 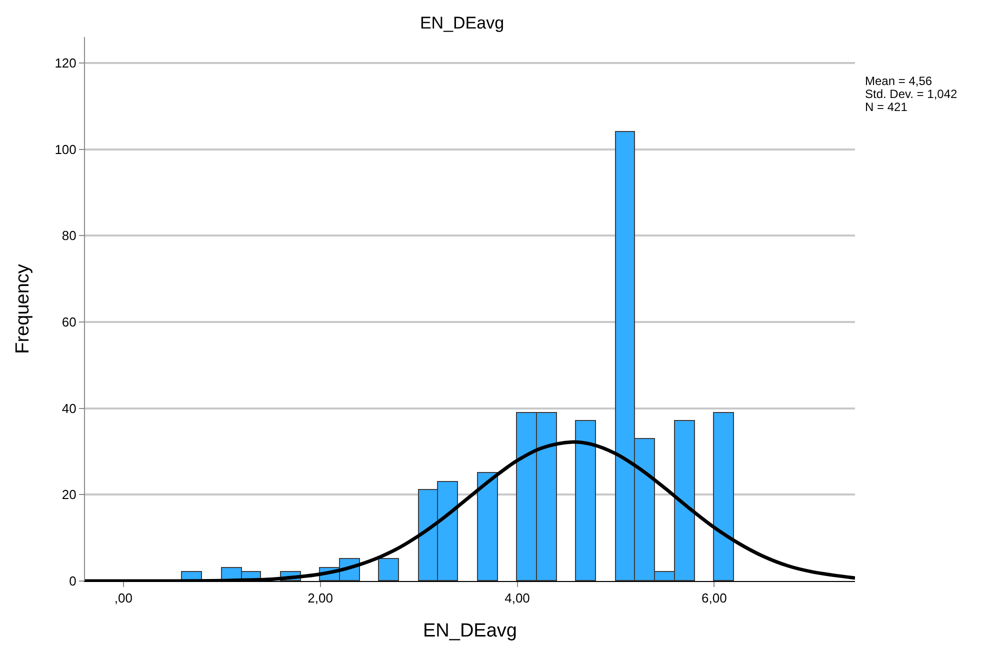 What do you see at coordinates (69, 322) in the screenshot?
I see `y-tick-label: 60` at bounding box center [69, 322].